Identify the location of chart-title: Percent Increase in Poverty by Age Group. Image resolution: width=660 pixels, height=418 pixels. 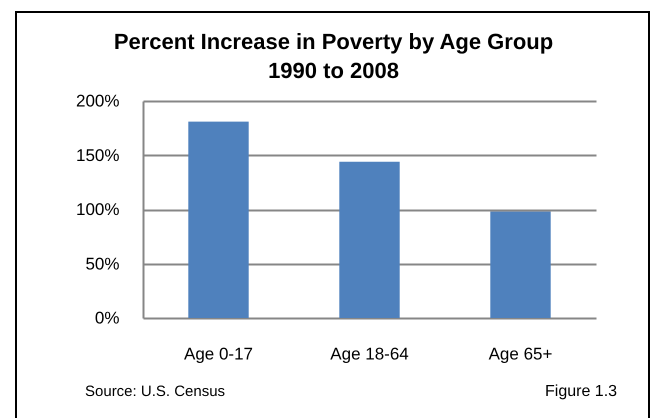
(334, 41).